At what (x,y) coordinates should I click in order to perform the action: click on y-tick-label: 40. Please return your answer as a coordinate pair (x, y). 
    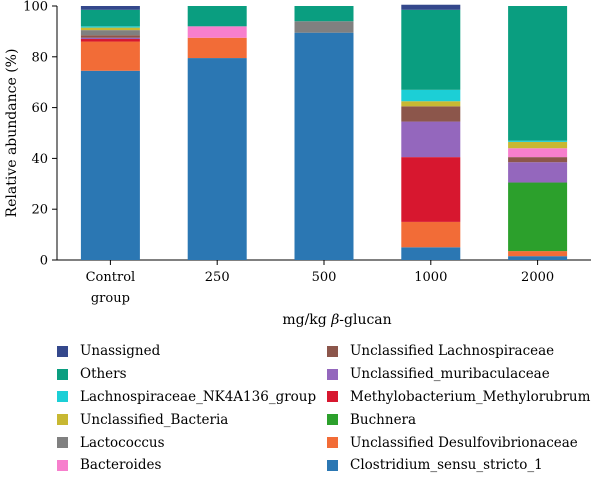
    Looking at the image, I should click on (39, 159).